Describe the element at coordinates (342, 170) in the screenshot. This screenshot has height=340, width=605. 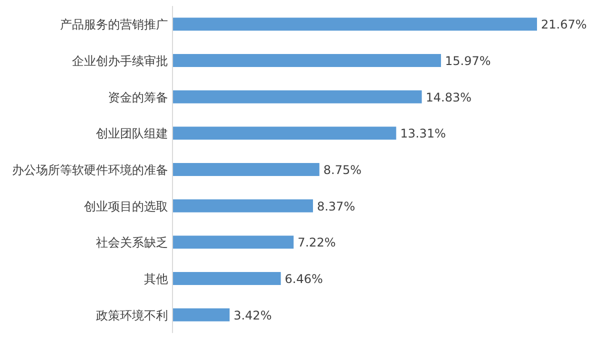
I see `data-label: 8.75%` at that location.